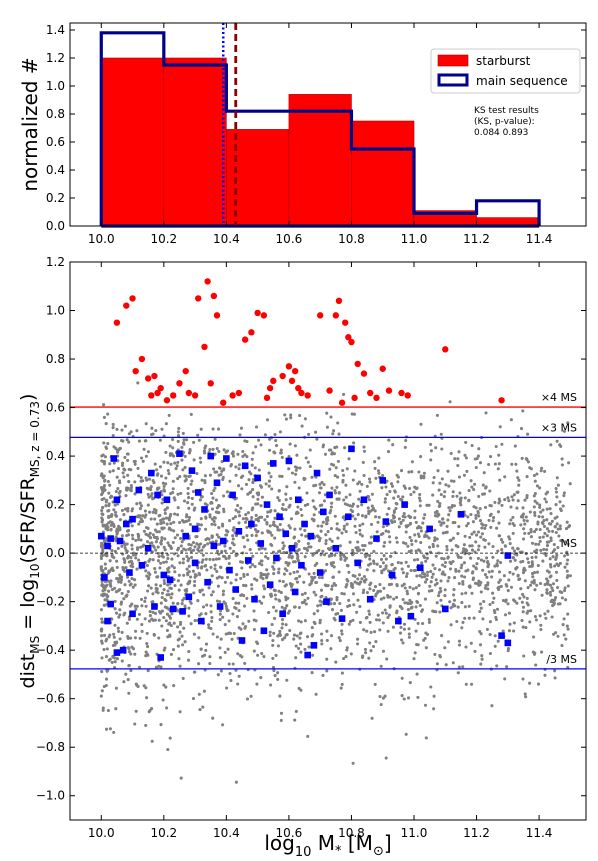 The width and height of the screenshot is (598, 861). What do you see at coordinates (55, 86) in the screenshot?
I see `histogram-y-tick-label: 1.0` at bounding box center [55, 86].